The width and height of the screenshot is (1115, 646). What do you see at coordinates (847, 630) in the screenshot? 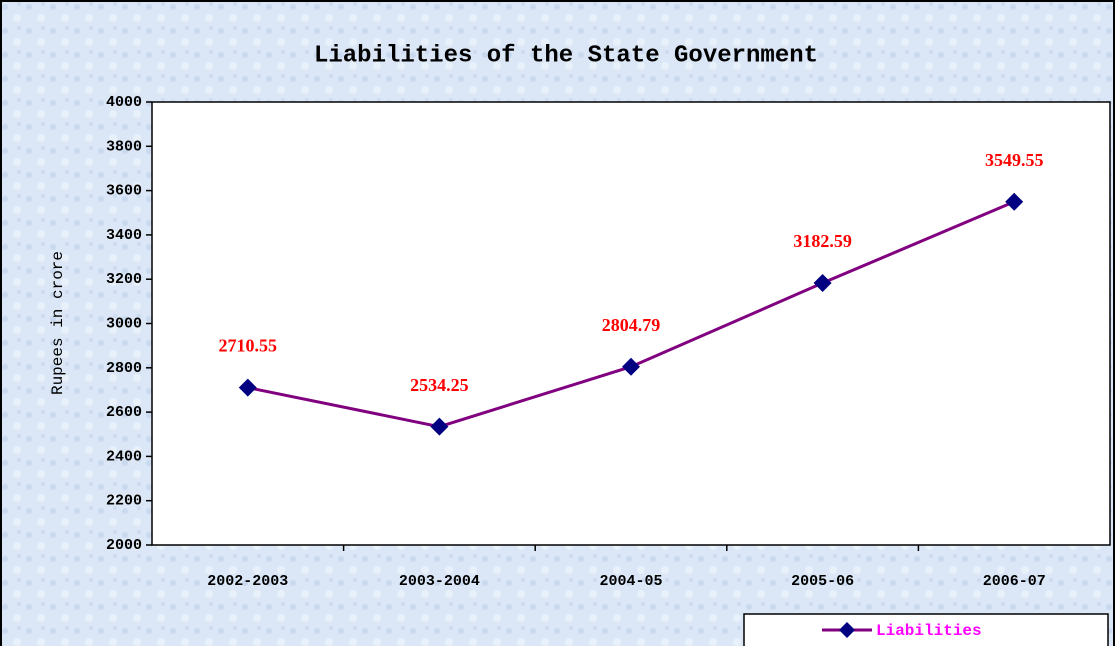
I see `legend-marker` at bounding box center [847, 630].